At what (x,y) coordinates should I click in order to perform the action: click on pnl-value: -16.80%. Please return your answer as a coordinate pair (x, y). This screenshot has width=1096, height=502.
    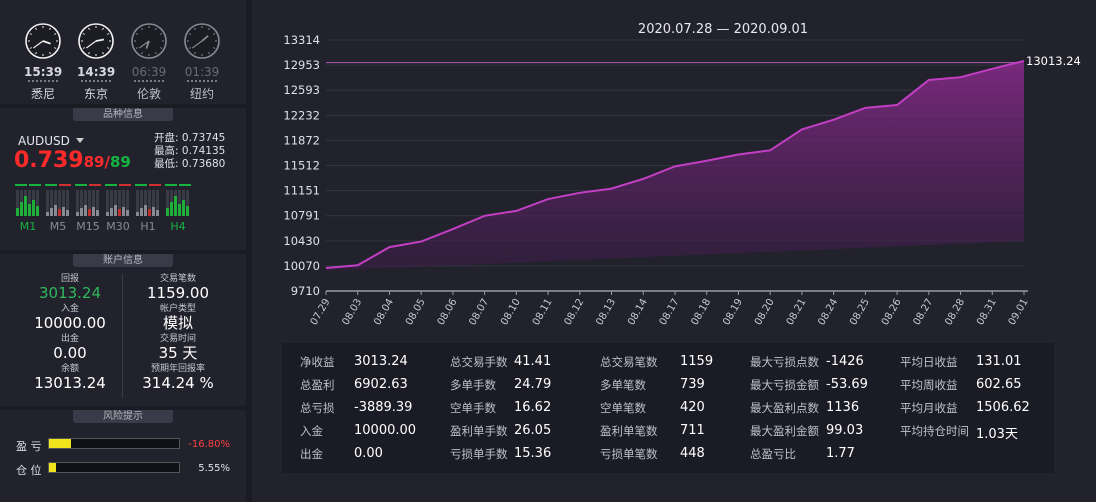
    Looking at the image, I should click on (209, 444).